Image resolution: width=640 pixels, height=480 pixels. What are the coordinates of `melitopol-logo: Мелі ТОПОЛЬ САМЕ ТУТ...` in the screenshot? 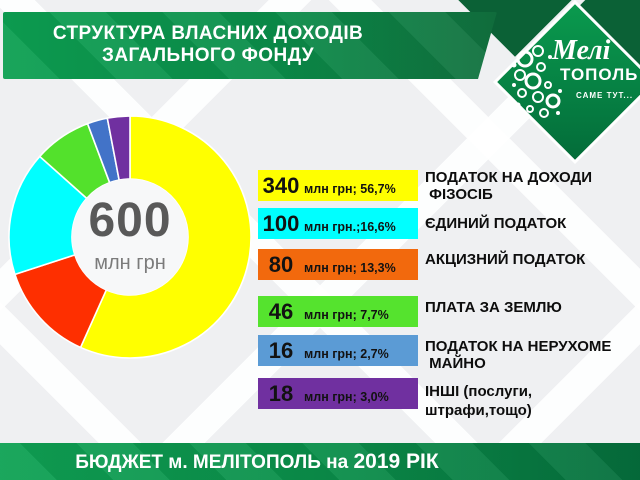 It's located at (568, 82).